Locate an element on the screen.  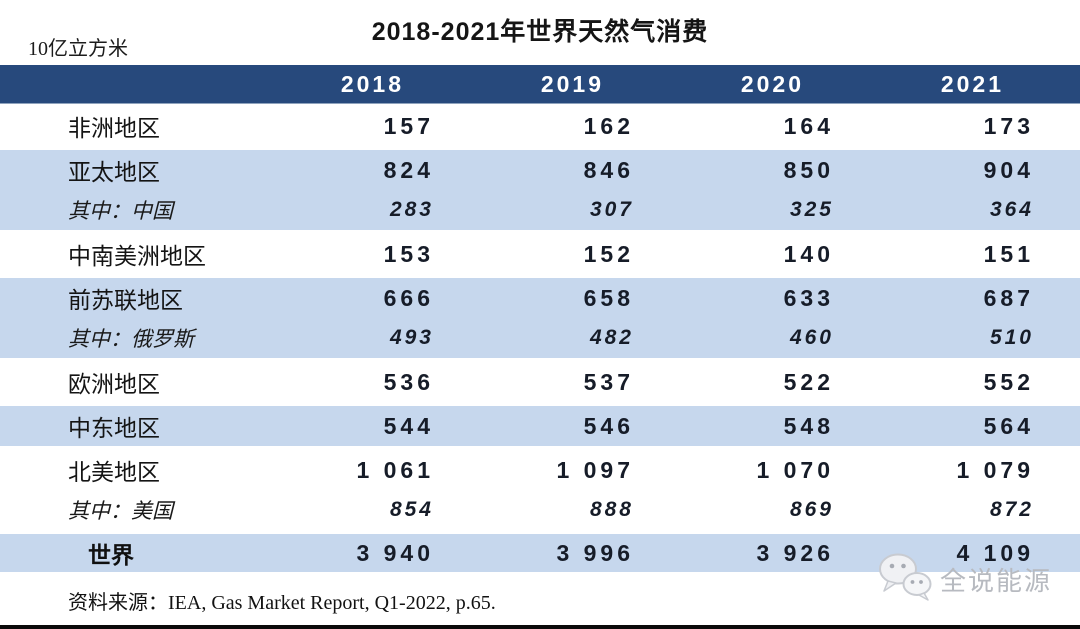
table-header-row: 2018 2019 2020 2021 is located at coordinates (540, 84).